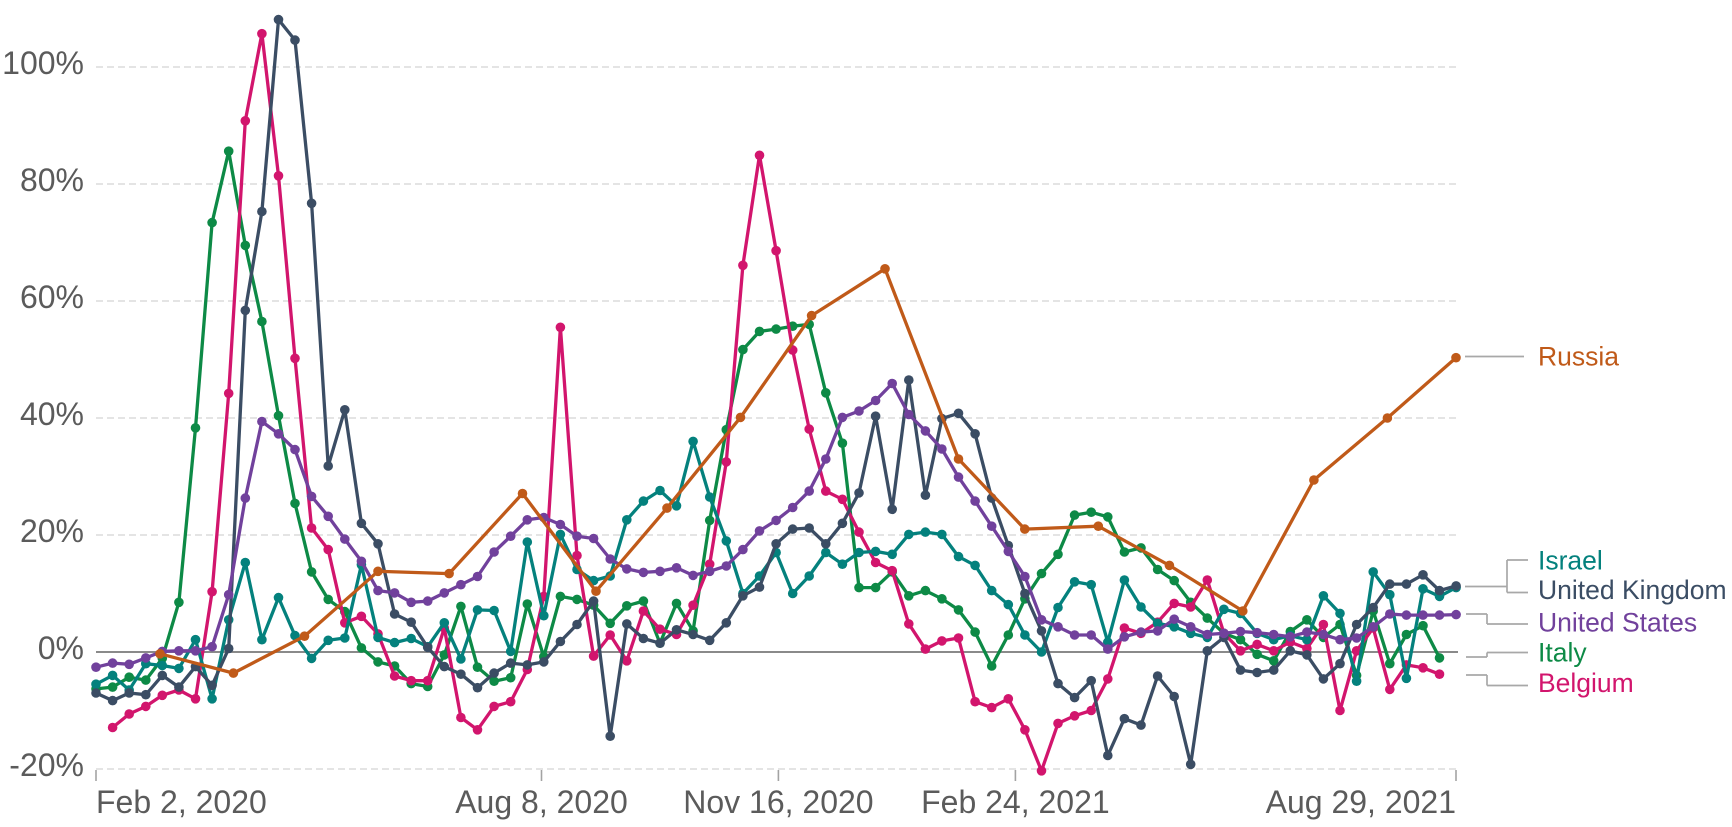 The height and width of the screenshot is (827, 1732). I want to click on svg-text: Russia, so click(1578, 357).